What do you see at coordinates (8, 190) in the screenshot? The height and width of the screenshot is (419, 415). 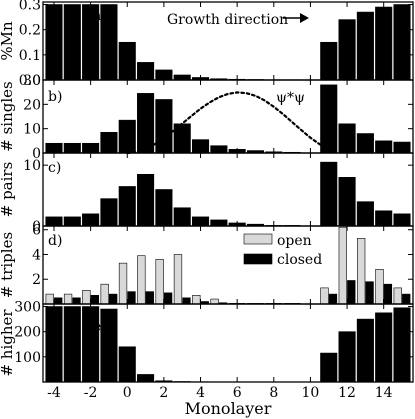 I see `y-axis-label-c: # pairs` at bounding box center [8, 190].